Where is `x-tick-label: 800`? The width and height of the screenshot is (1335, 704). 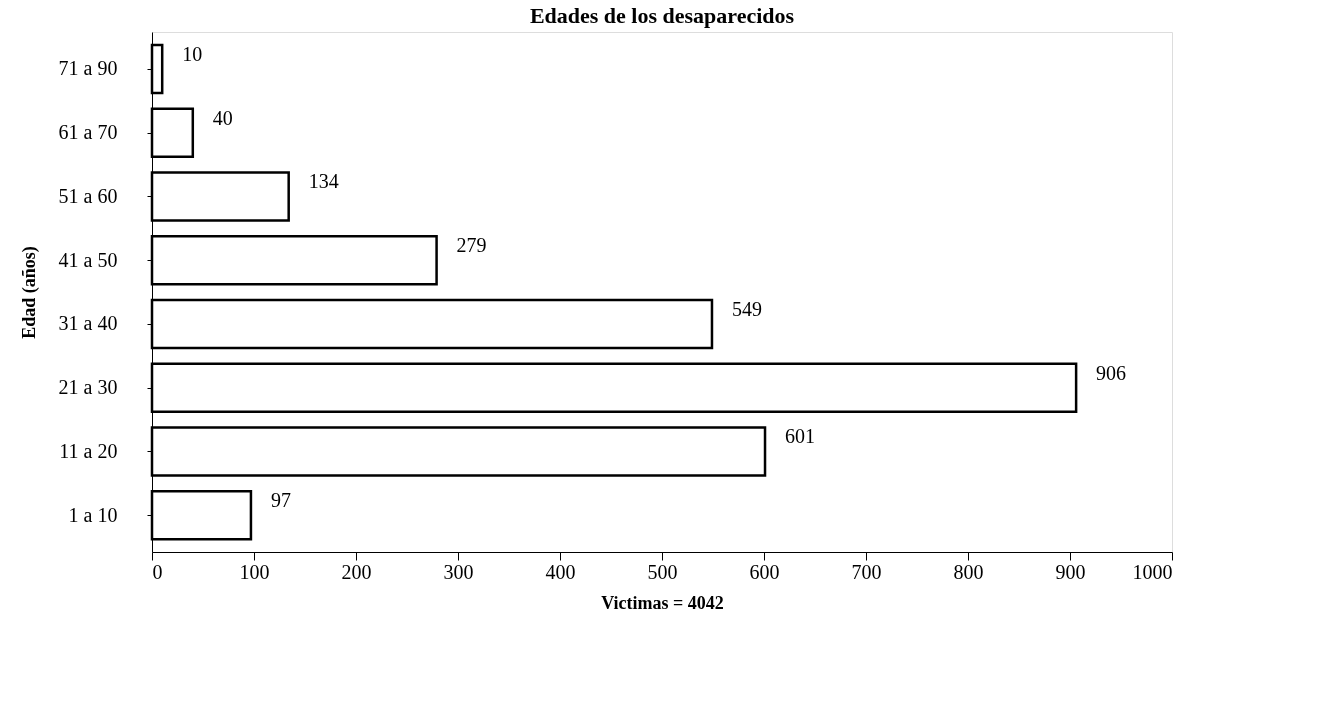 x-tick-label: 800 is located at coordinates (968, 571).